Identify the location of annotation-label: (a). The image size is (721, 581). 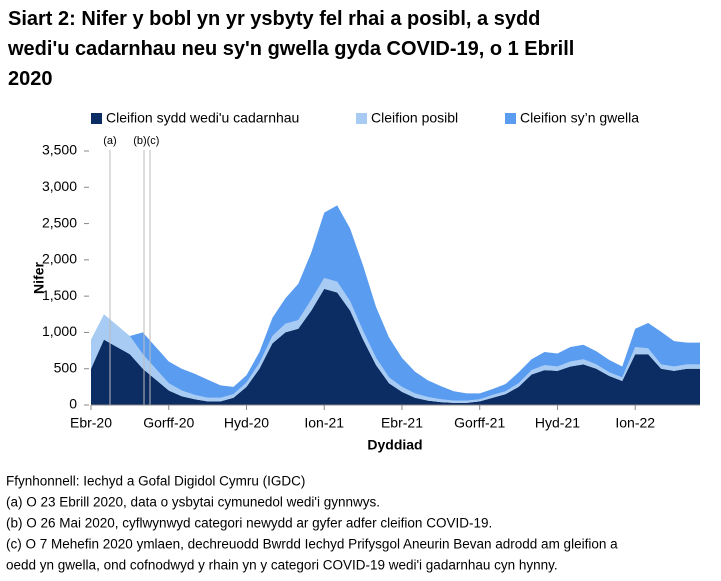
(109, 141).